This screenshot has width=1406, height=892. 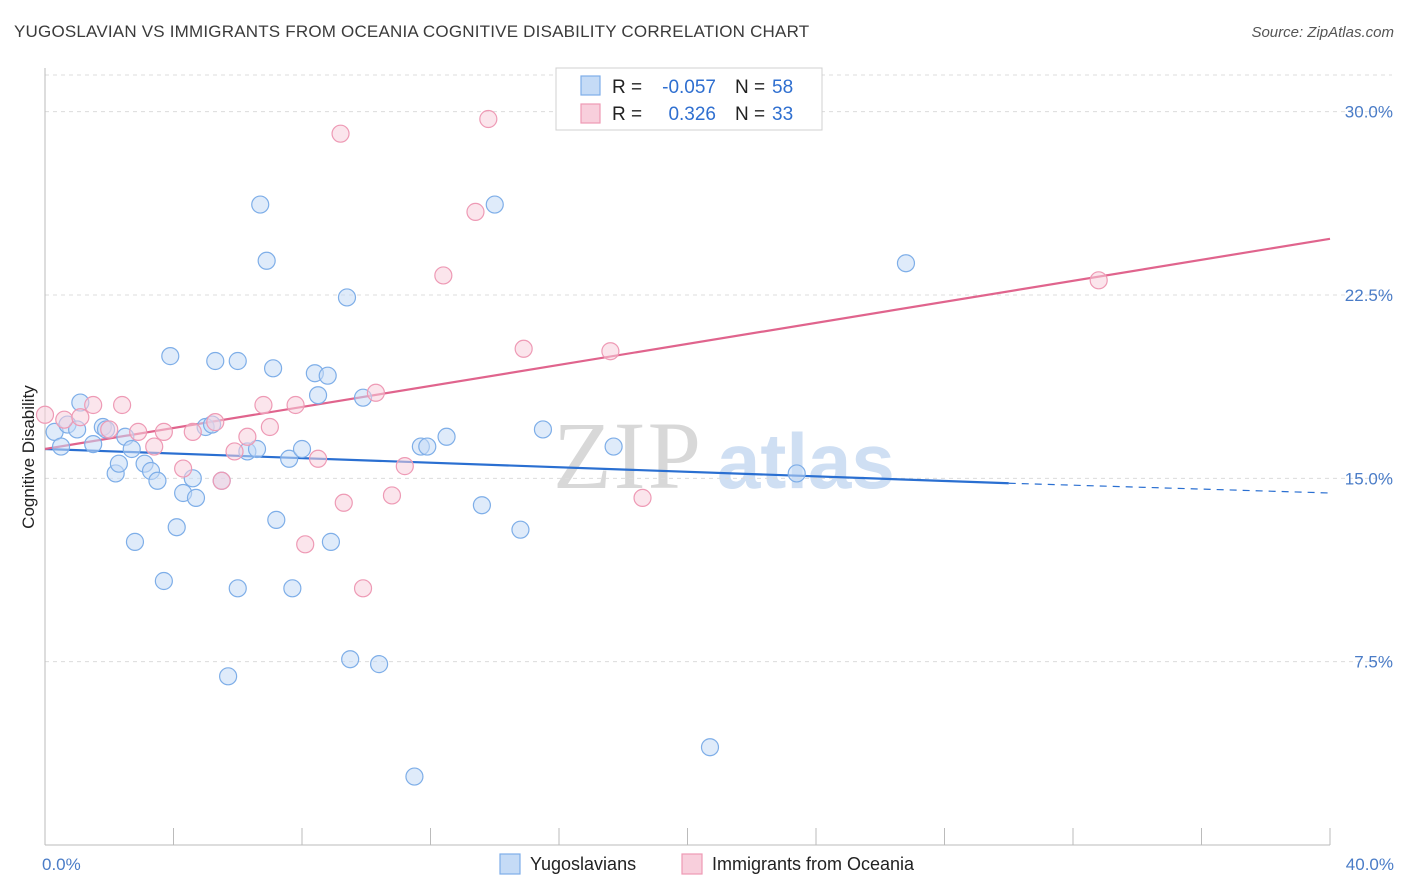 I want to click on bottom-legend-swatch-yugoslavians, so click(x=510, y=864).